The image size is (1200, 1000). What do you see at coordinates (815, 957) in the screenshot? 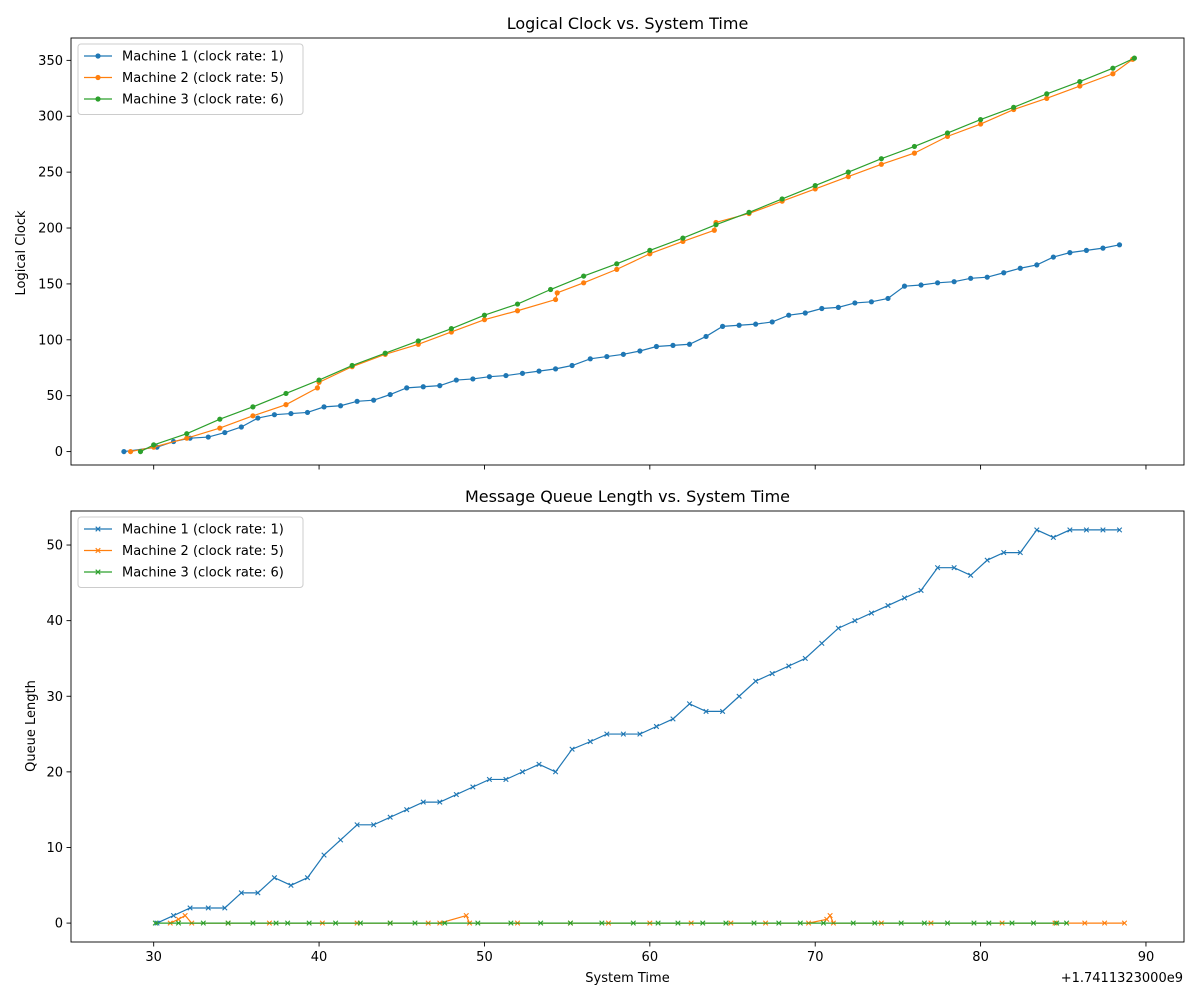
I see `queue-xtick-label-70: 70` at bounding box center [815, 957].